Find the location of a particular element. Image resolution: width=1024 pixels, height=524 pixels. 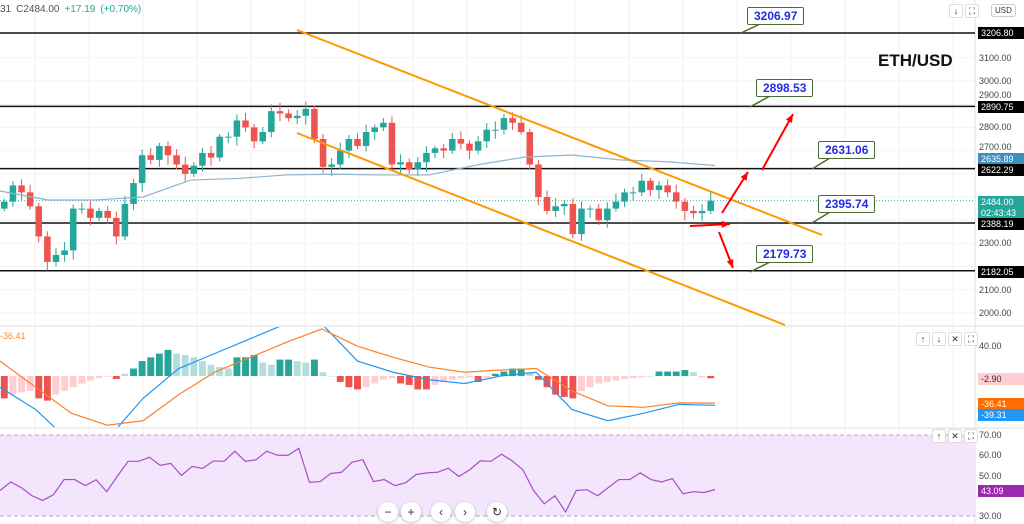

last-price-tag: 2484.00 02:43:43 is located at coordinates (1001, 208).